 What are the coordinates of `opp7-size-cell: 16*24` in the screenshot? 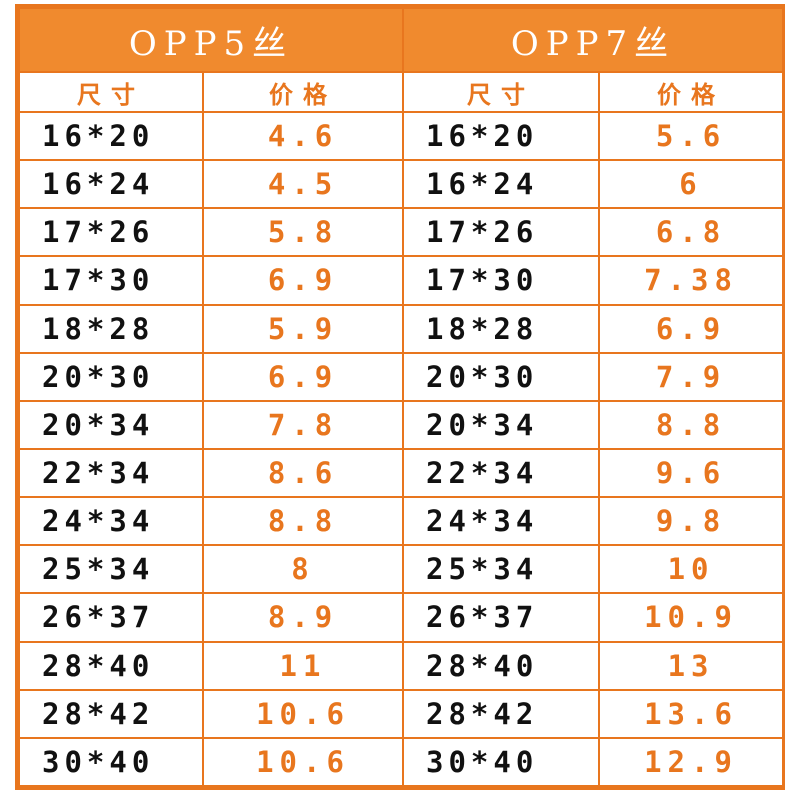 It's located at (501, 184).